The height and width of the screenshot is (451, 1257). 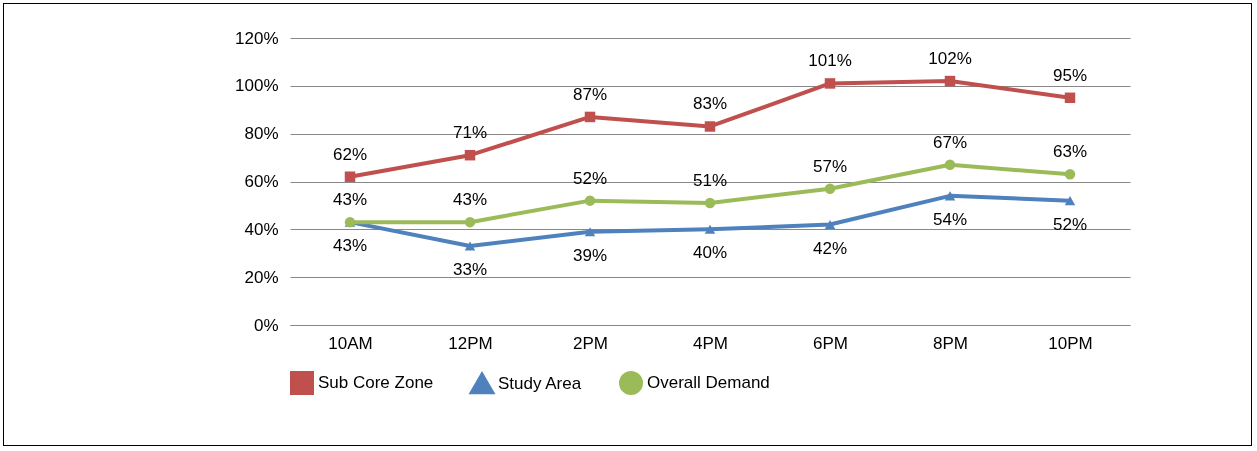 I want to click on x-tick-label: 8PM, so click(x=950, y=343).